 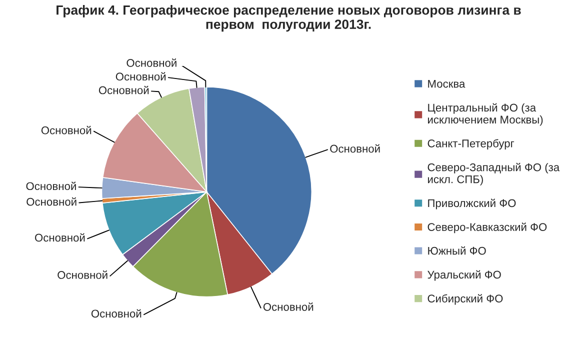 What do you see at coordinates (288, 18) in the screenshot?
I see `chart-title: График 4. Географическое распределение новых договоров лизинга в первом полугодии 2013г.` at bounding box center [288, 18].